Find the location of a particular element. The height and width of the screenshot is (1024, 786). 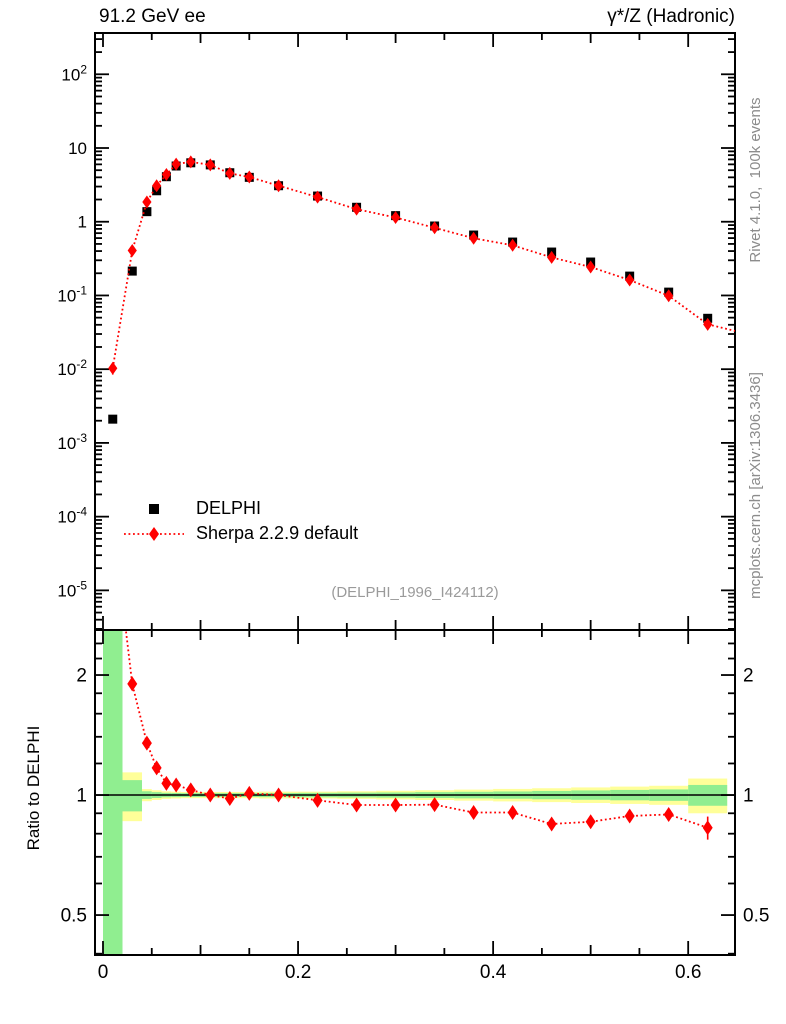

x-tick-label: 0.4 is located at coordinates (493, 972).